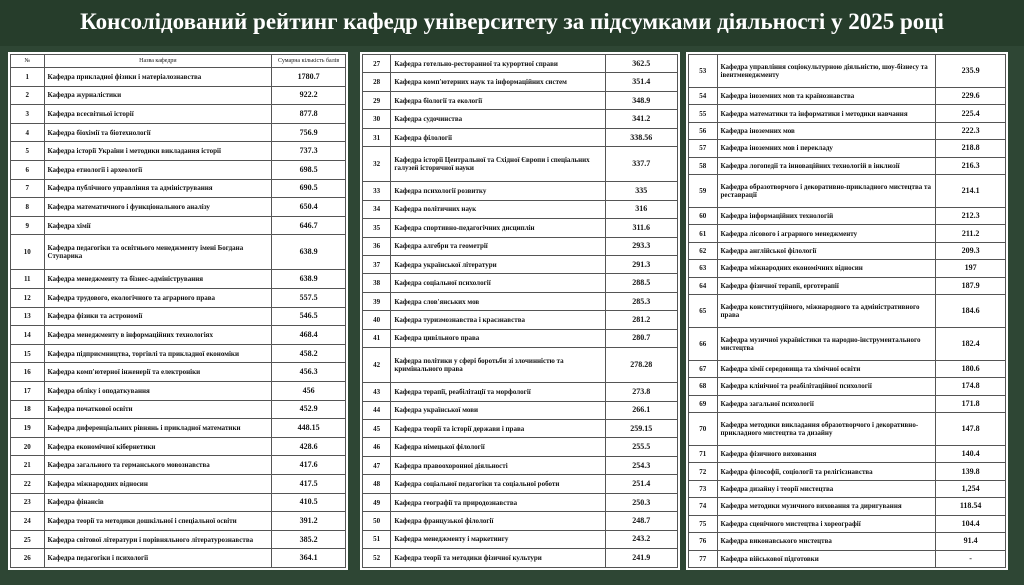 The image size is (1024, 585). Describe the element at coordinates (158, 132) in the screenshot. I see `department-name: Кафедра біохімії та біотехнології` at that location.